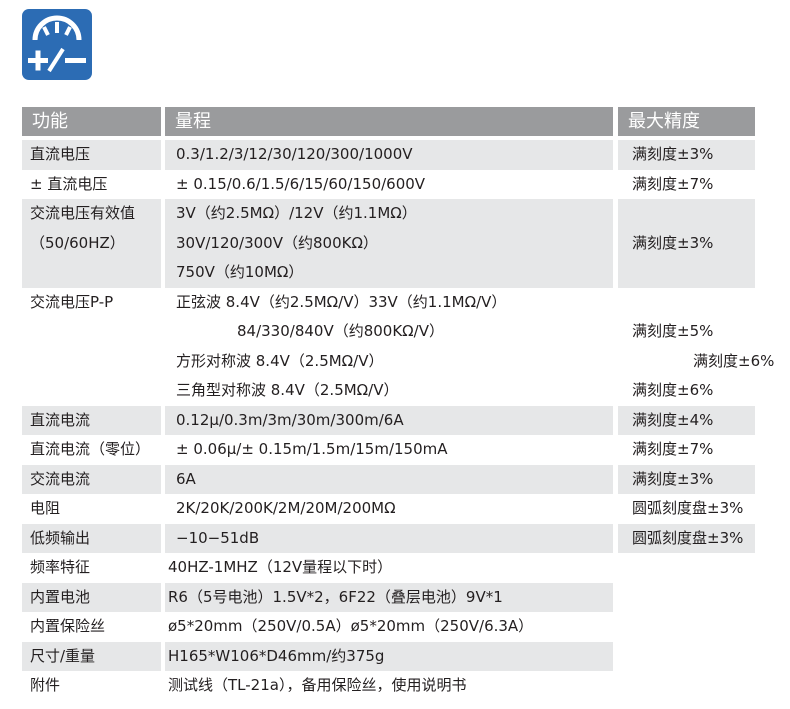 This screenshot has width=790, height=709. Describe the element at coordinates (57, 44) in the screenshot. I see `meter-icon` at that location.